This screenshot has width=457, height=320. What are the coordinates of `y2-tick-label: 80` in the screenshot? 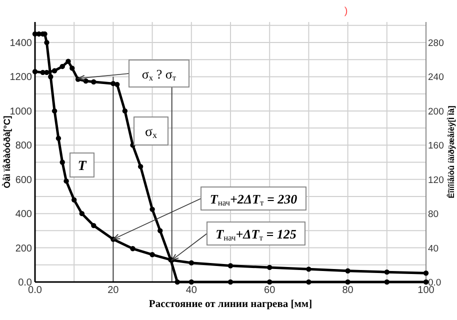 It's located at (433, 214).